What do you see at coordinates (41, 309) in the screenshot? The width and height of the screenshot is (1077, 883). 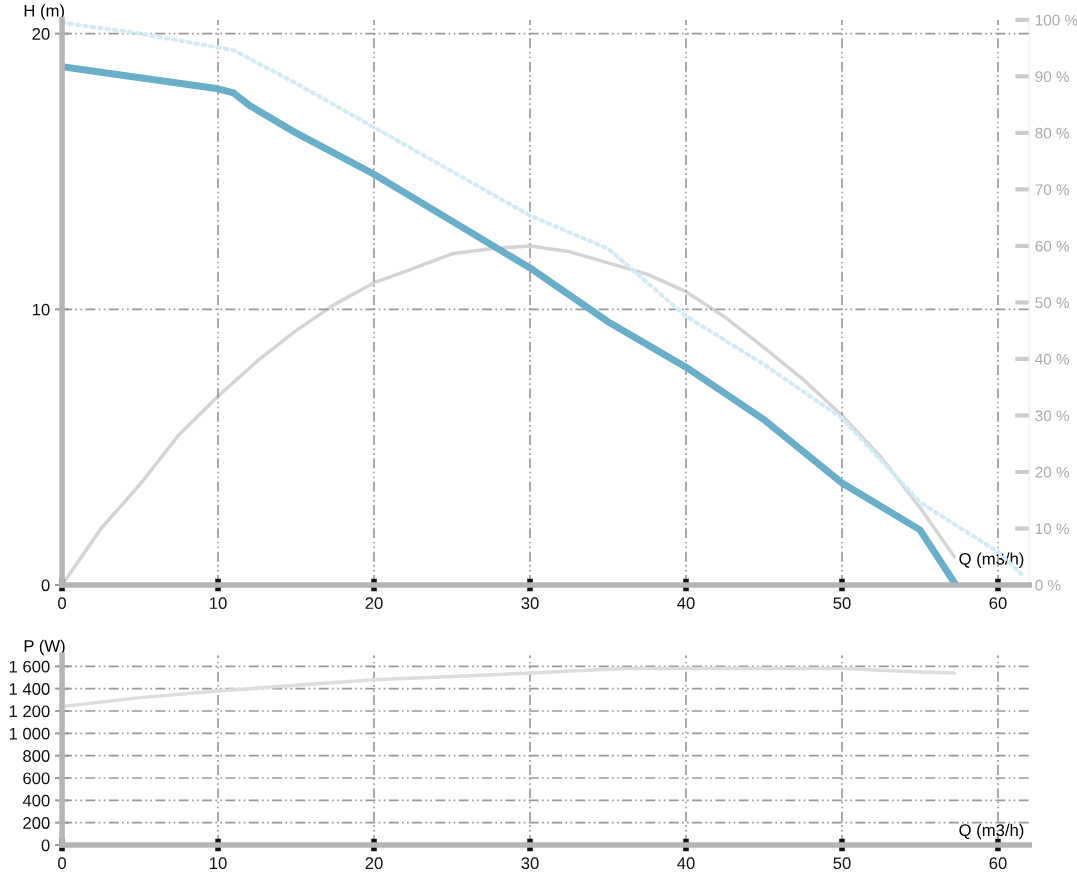 I see `y-tick-label: 10` at bounding box center [41, 309].